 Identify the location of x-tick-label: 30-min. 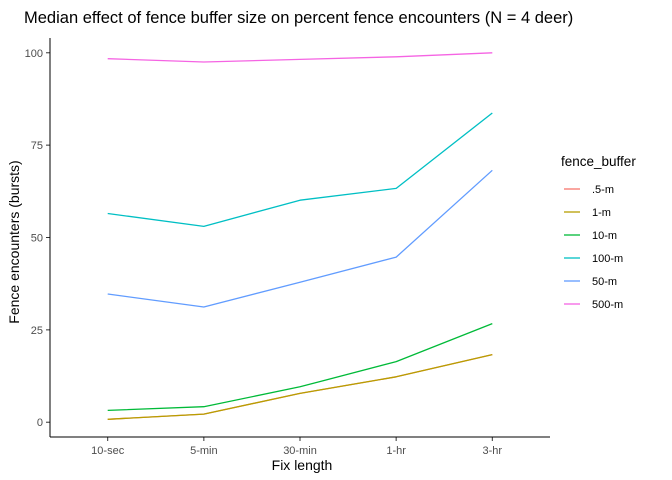
(300, 451).